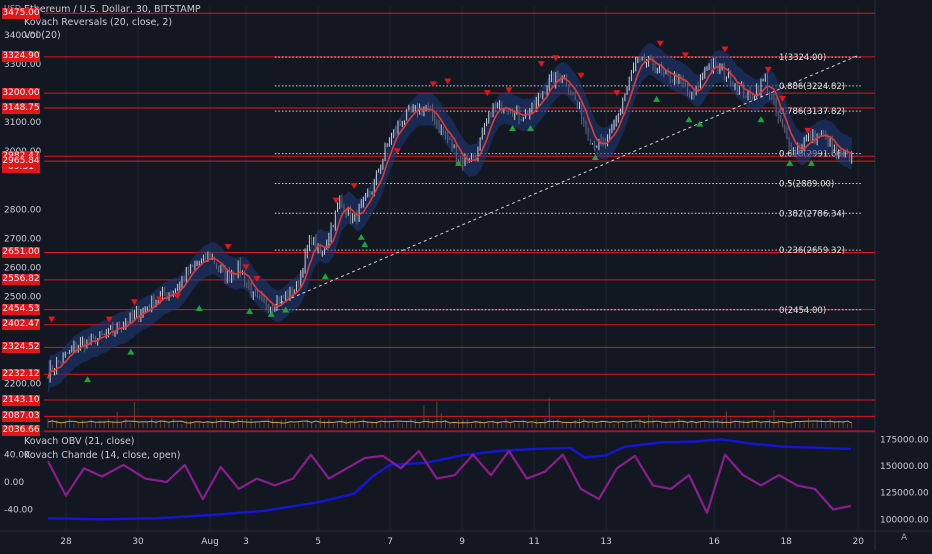 Image resolution: width=932 pixels, height=554 pixels. Describe the element at coordinates (904, 494) in the screenshot. I see `obv-tick-2: 125000.00` at that location.